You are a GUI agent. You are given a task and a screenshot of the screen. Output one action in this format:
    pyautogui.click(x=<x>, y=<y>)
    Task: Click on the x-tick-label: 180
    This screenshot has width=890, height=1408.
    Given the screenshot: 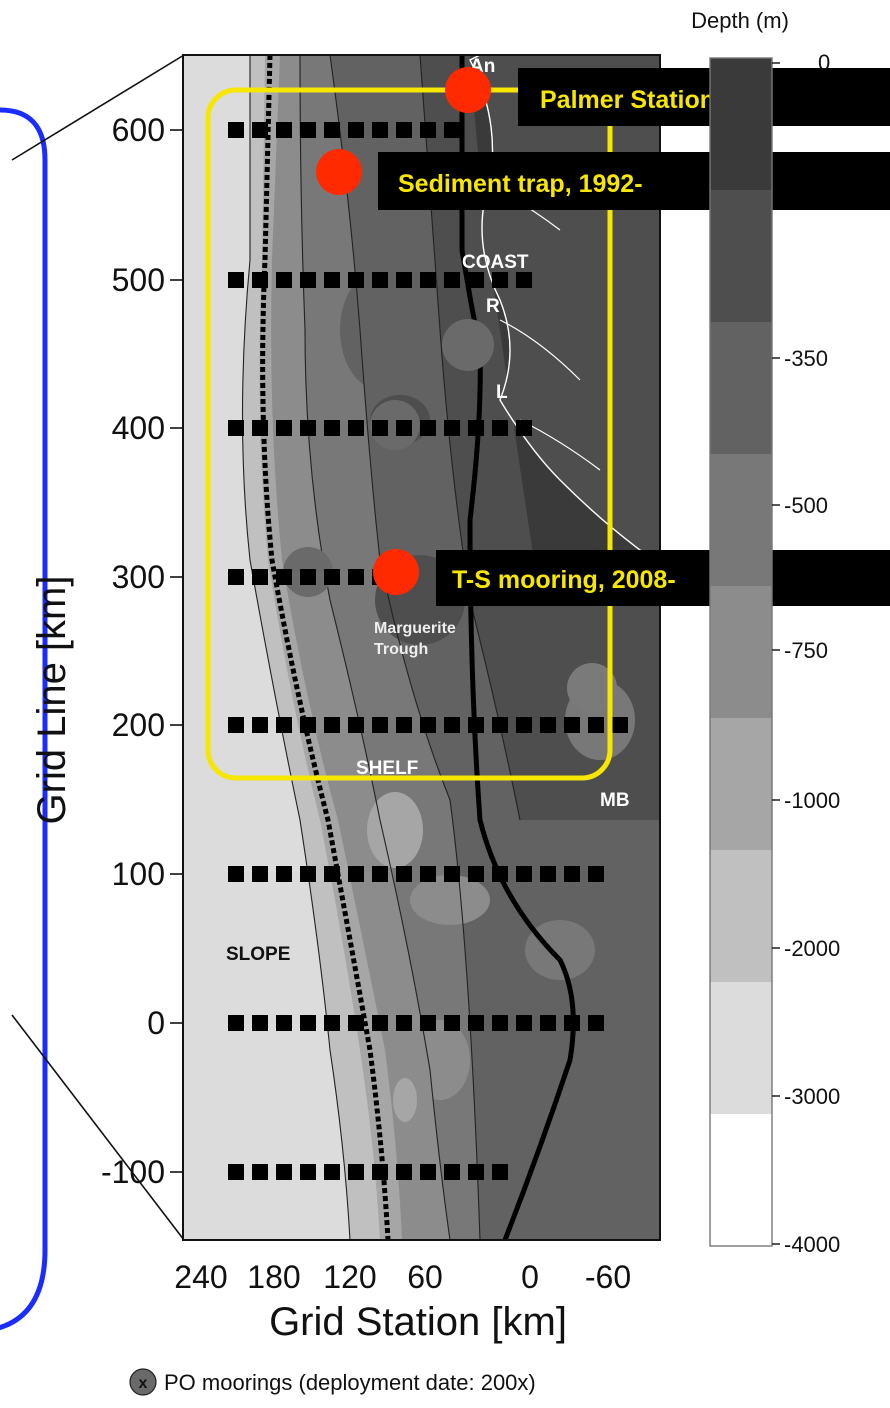 What is the action you would take?
    pyautogui.click(x=273, y=1277)
    